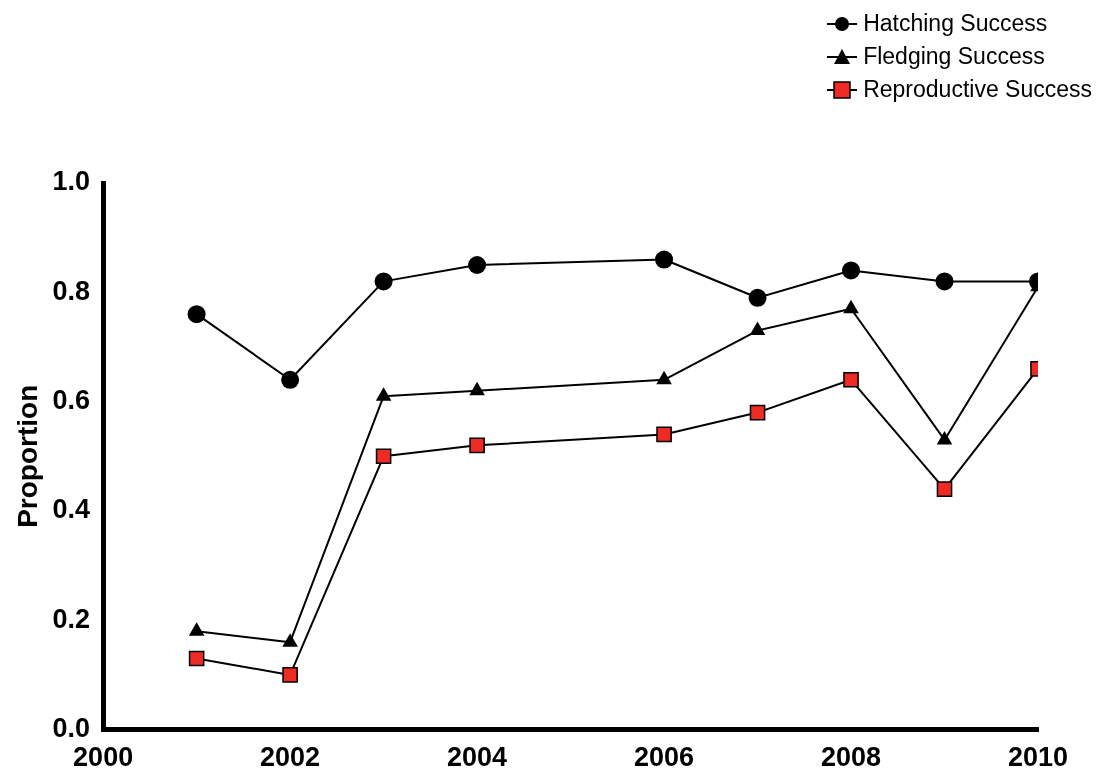 This screenshot has width=1102, height=782. What do you see at coordinates (954, 56) in the screenshot?
I see `legend-label: Fledging Success` at bounding box center [954, 56].